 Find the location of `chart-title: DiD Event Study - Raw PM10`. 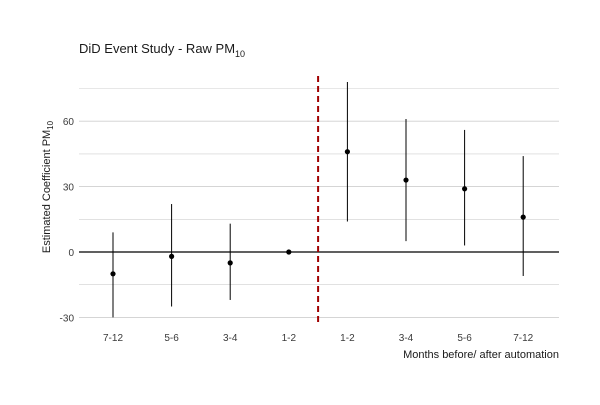

chart-title: DiD Event Study - Raw PM10 is located at coordinates (162, 50).